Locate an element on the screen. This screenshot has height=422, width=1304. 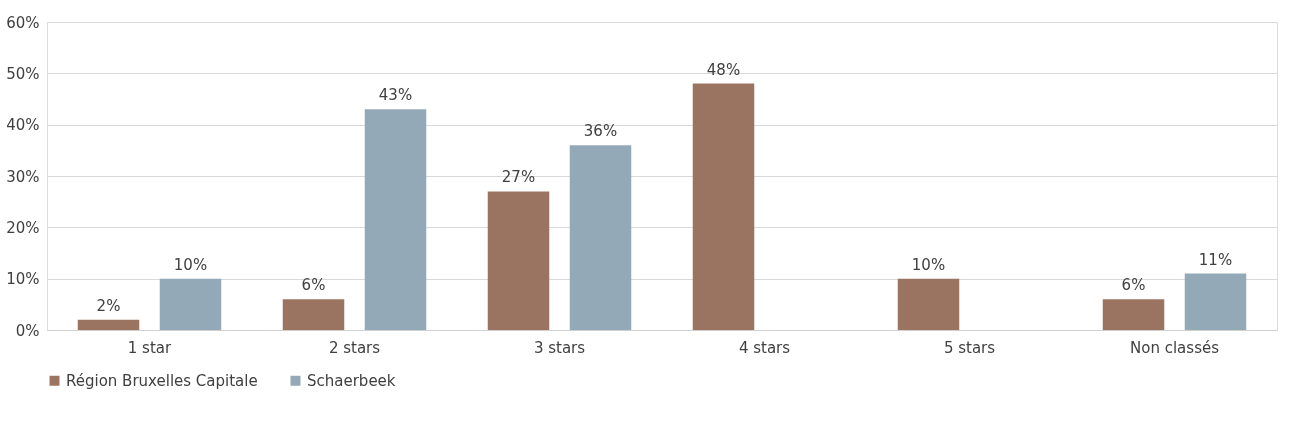
y-tick-label: 60% is located at coordinates (23, 22).